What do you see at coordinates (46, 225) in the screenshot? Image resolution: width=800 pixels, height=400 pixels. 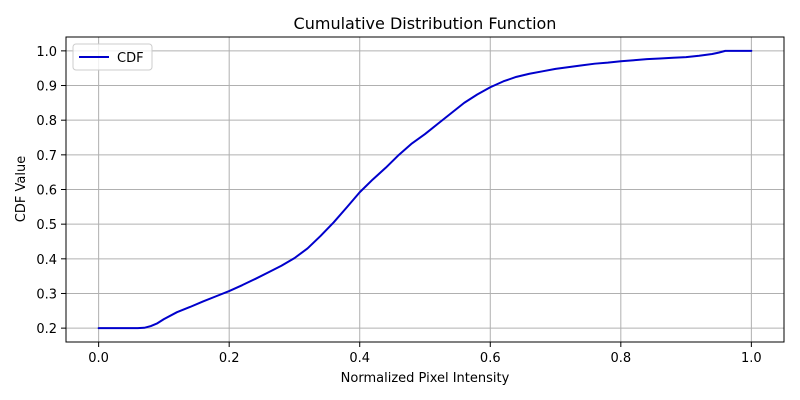 I see `y-tick-label: 0.5` at bounding box center [46, 225].